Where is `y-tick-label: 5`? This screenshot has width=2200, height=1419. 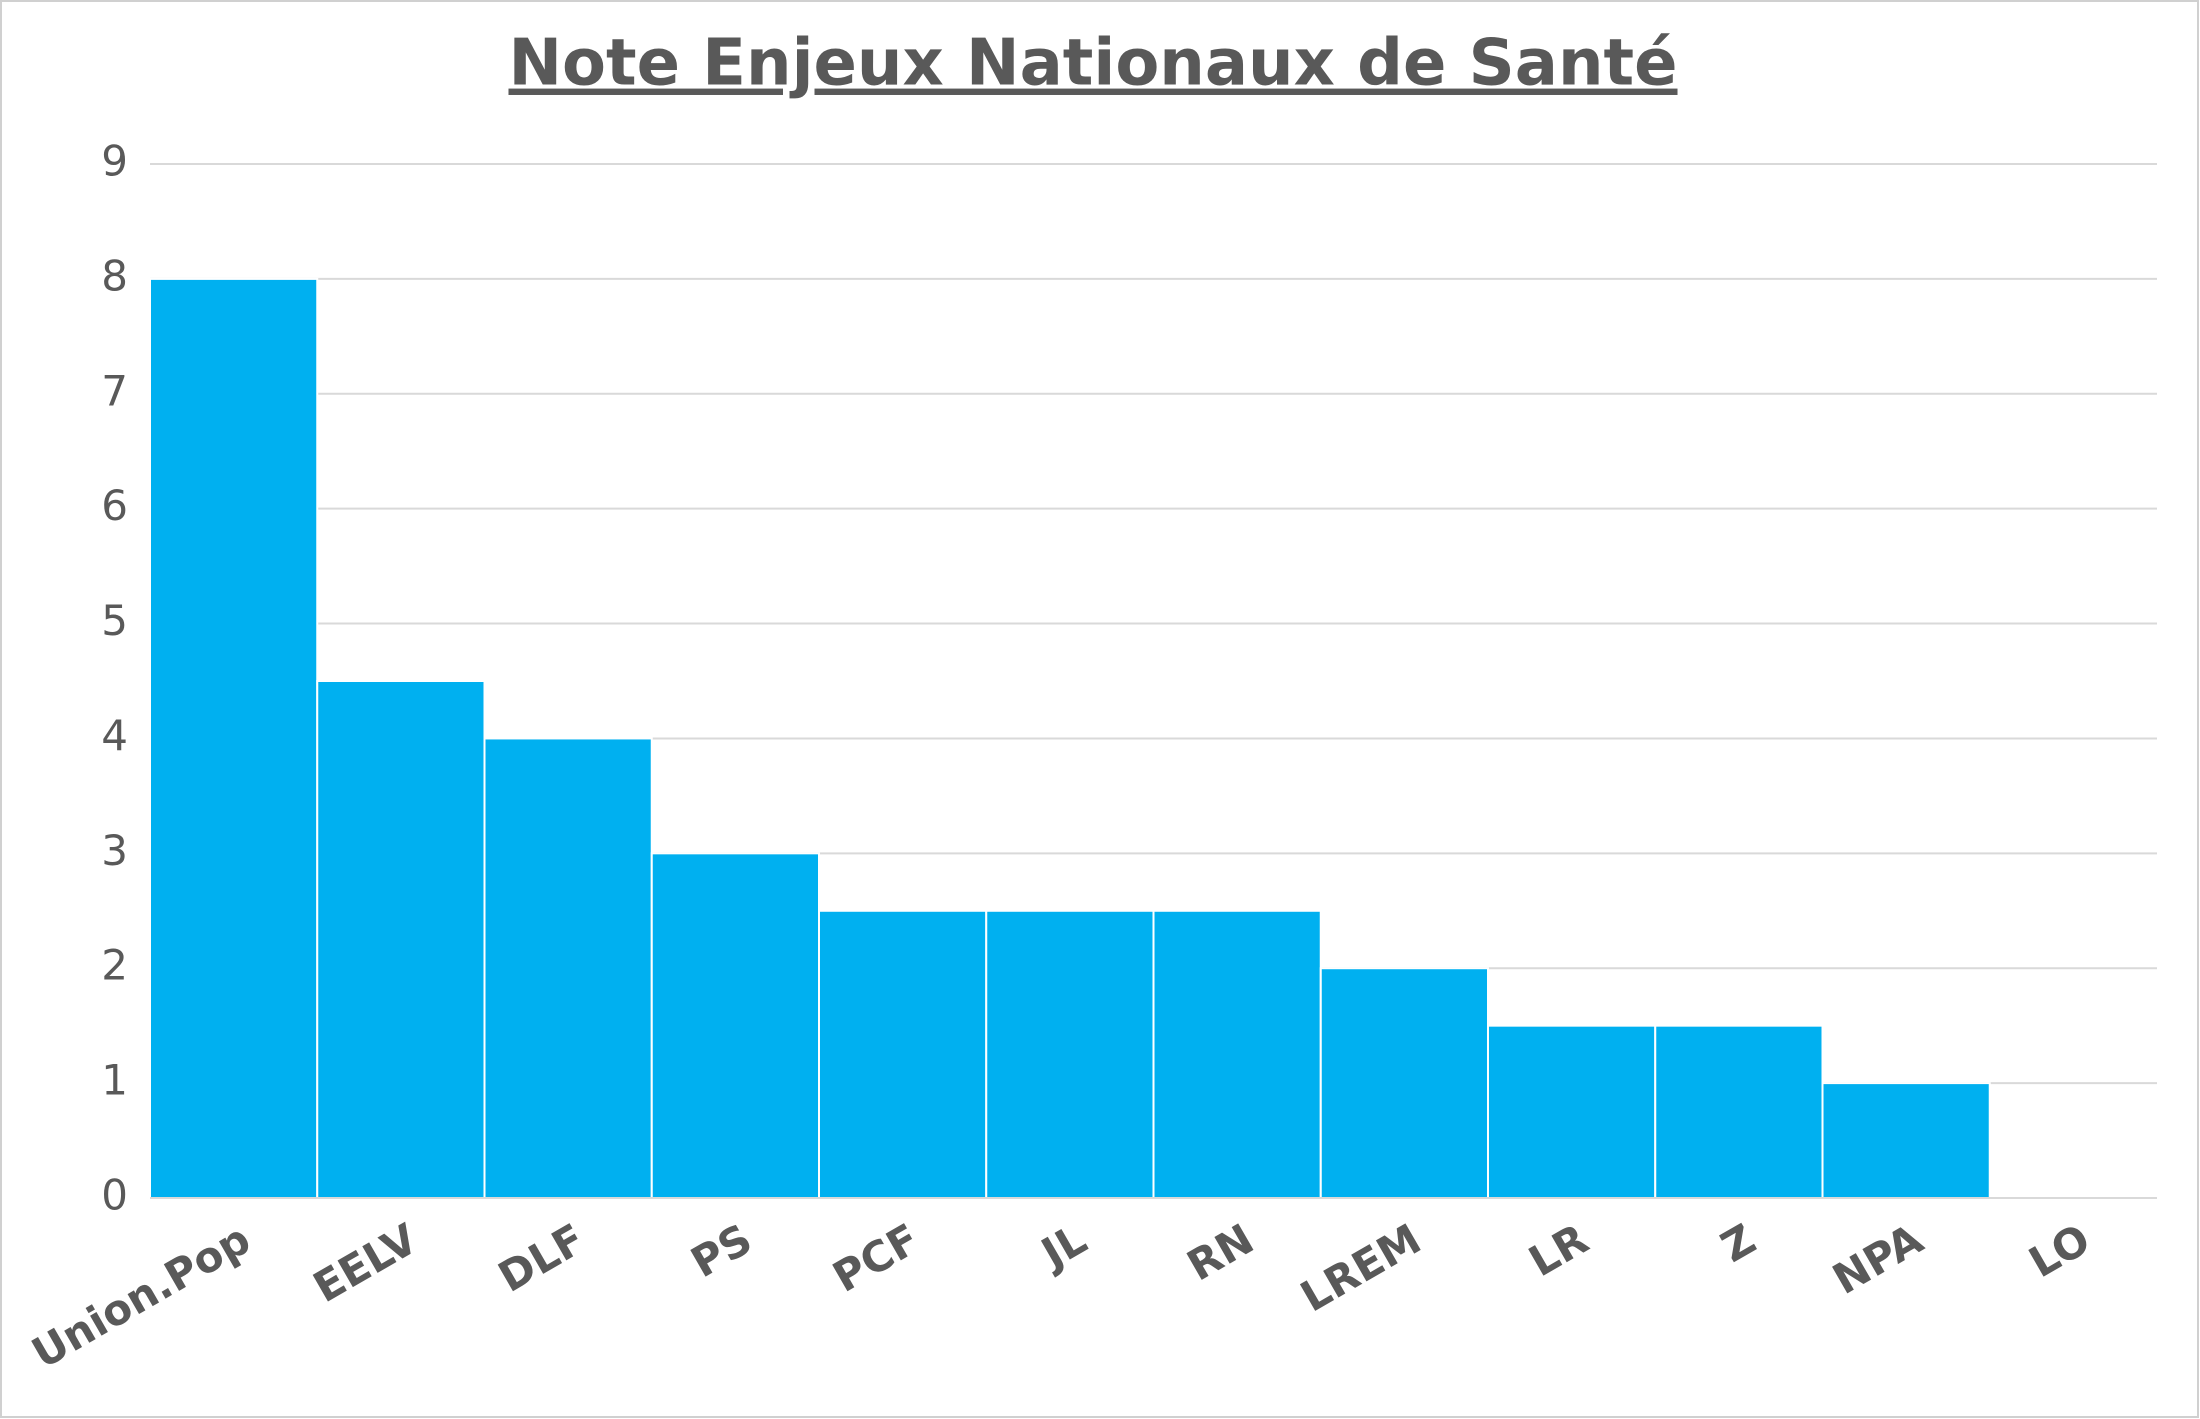
y-tick-label: 5 is located at coordinates (114, 620).